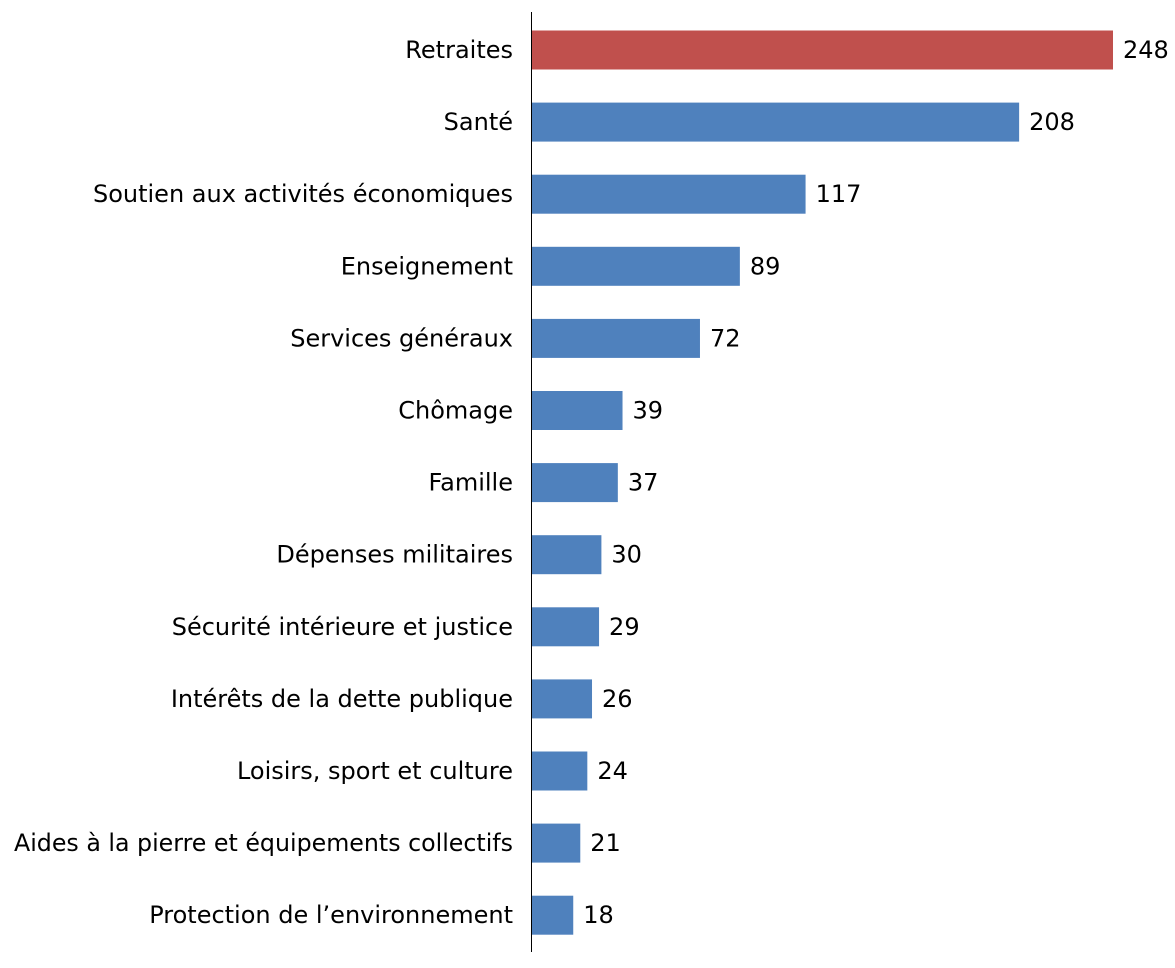 This screenshot has height=968, width=1175. Describe the element at coordinates (1146, 50) in the screenshot. I see `value-label-0: 248` at that location.